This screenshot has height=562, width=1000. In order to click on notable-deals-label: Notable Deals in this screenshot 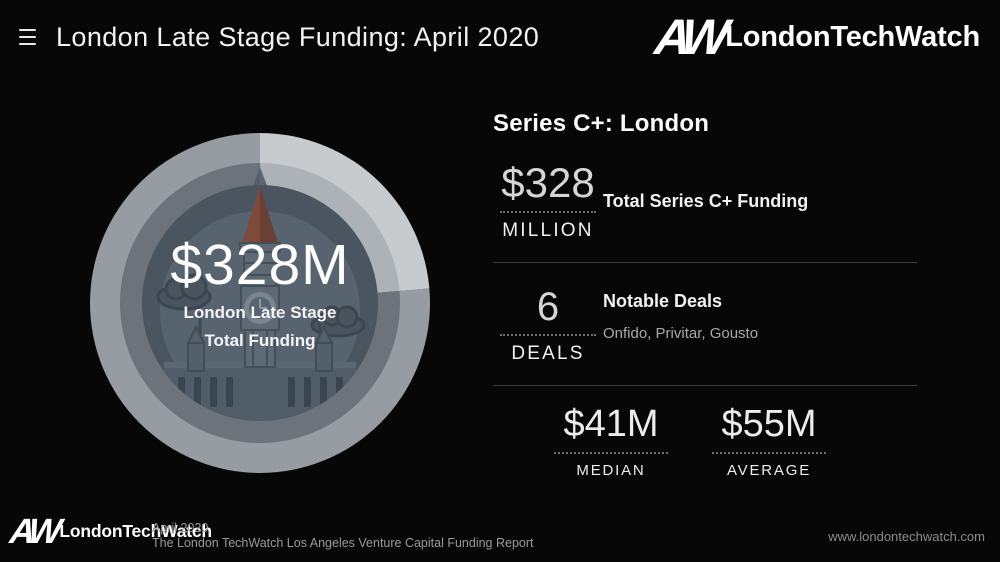, I will do `click(663, 301)`.